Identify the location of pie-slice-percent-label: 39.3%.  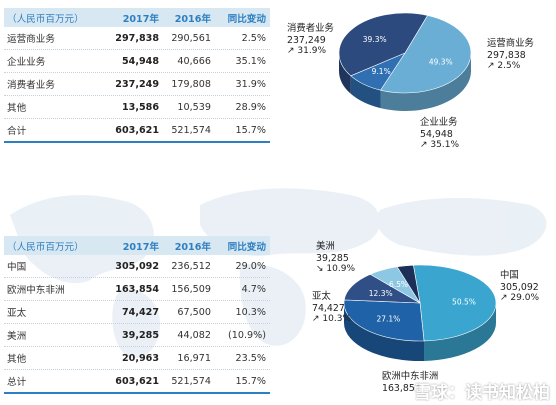
(375, 39).